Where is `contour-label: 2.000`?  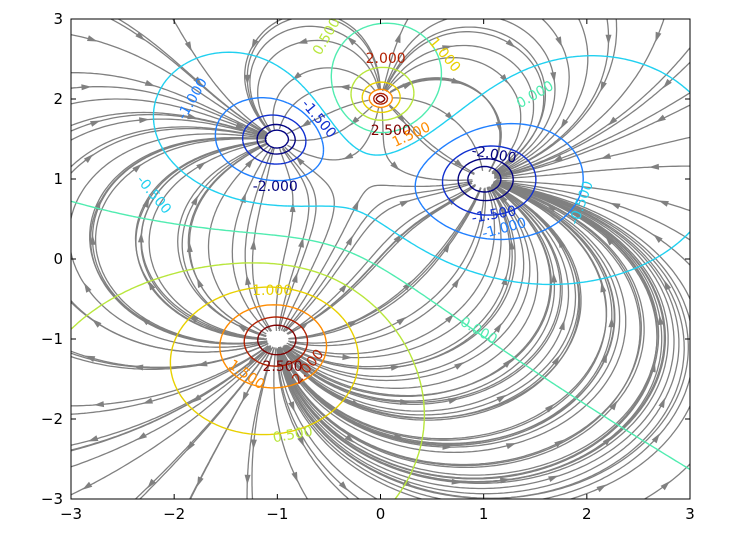 contour-label: 2.000 is located at coordinates (386, 59).